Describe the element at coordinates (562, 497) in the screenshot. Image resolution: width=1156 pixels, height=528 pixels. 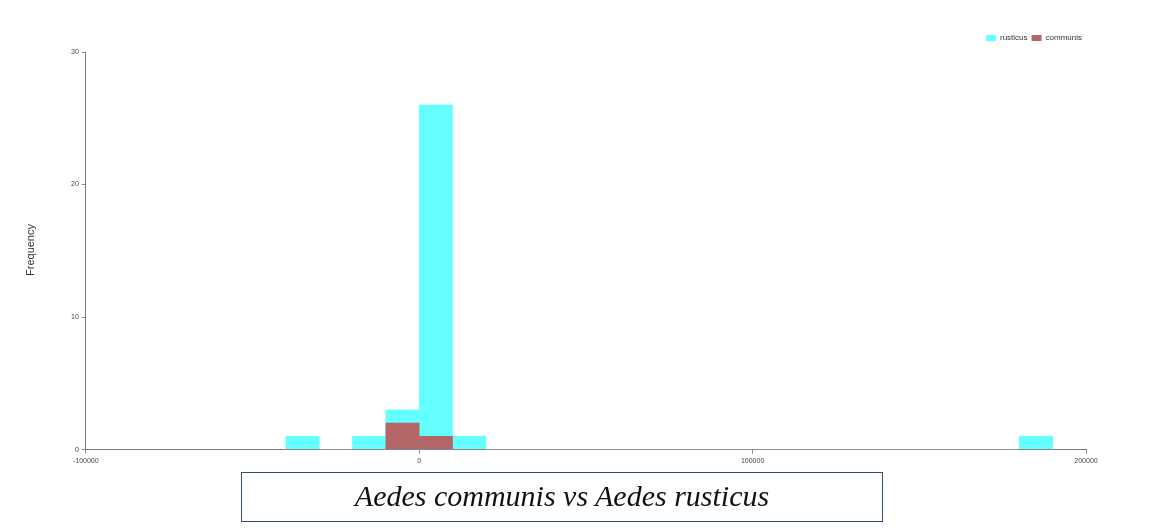
I see `text: Aedes communis vs Aedes rusticus` at that location.